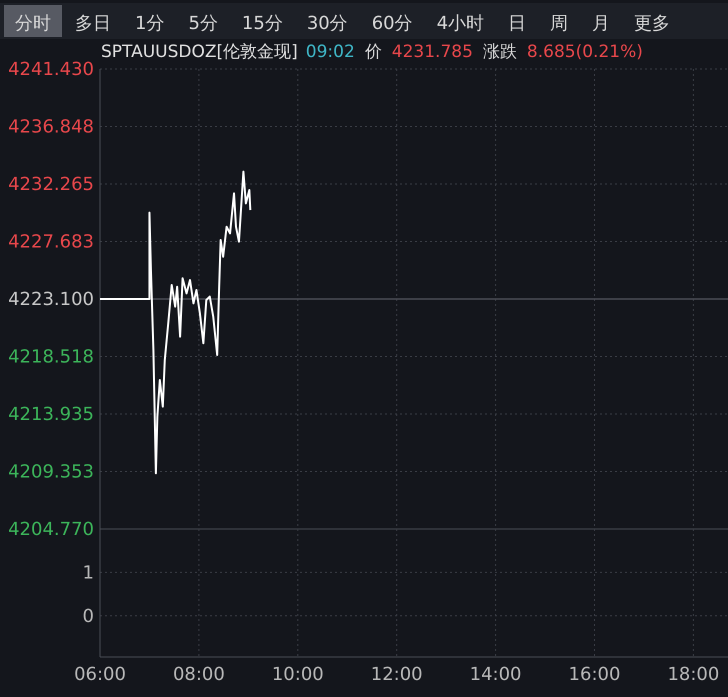 Image resolution: width=728 pixels, height=697 pixels. I want to click on tabs: 分时 多日 1分 5分 15分 30分 60分 4小时 日 周 月 更多, so click(364, 21).